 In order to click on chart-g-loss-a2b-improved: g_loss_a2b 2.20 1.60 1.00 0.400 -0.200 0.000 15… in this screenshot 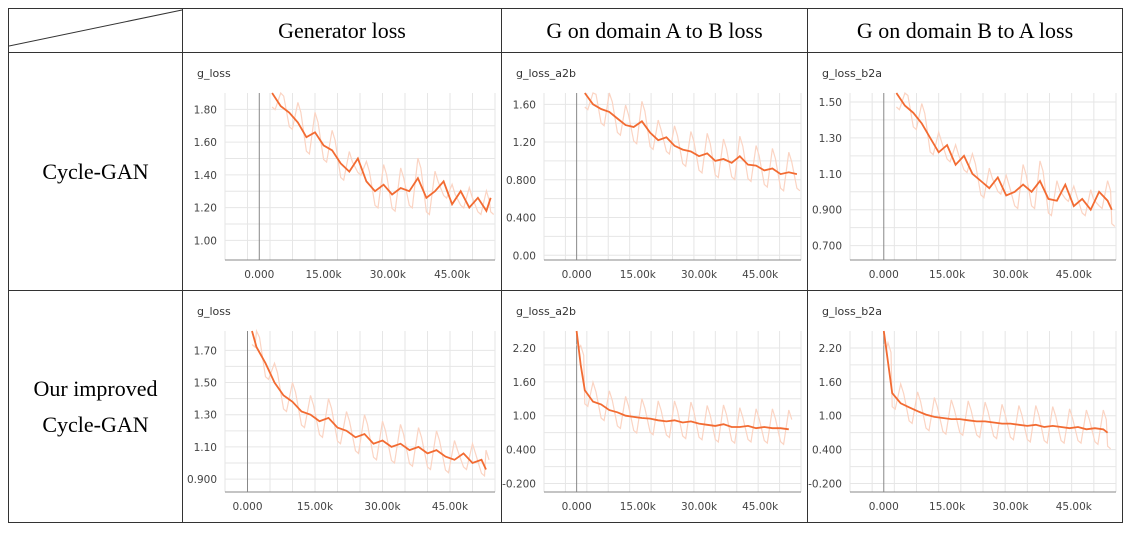, I will do `click(652, 409)`.